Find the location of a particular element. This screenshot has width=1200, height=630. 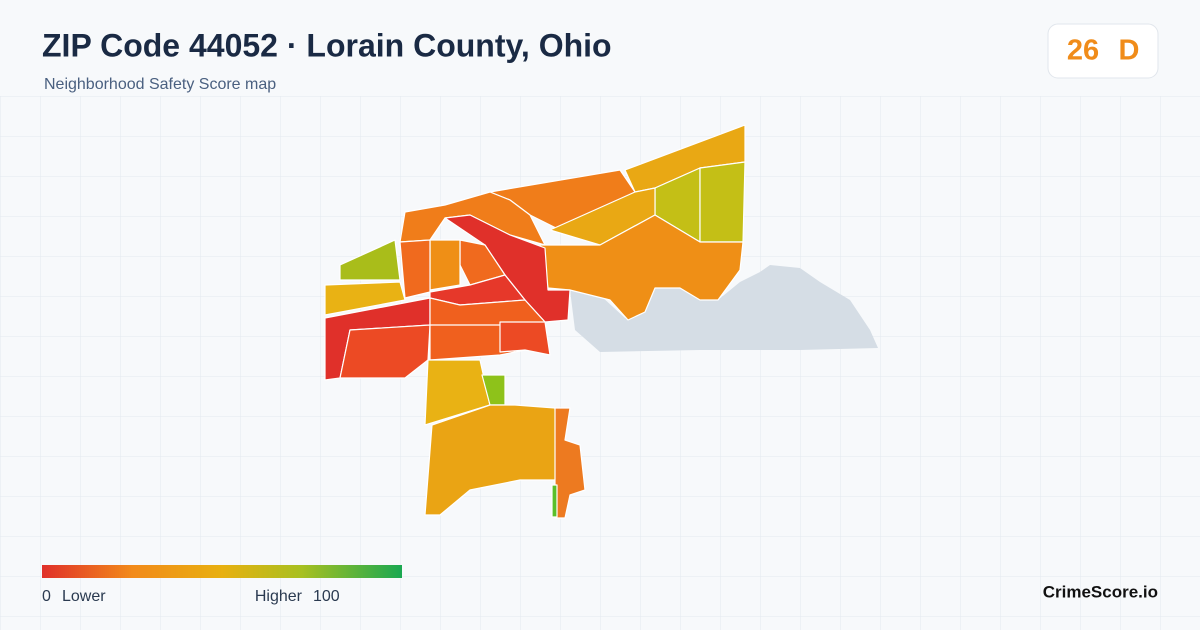

legend-max: 100 is located at coordinates (326, 596).